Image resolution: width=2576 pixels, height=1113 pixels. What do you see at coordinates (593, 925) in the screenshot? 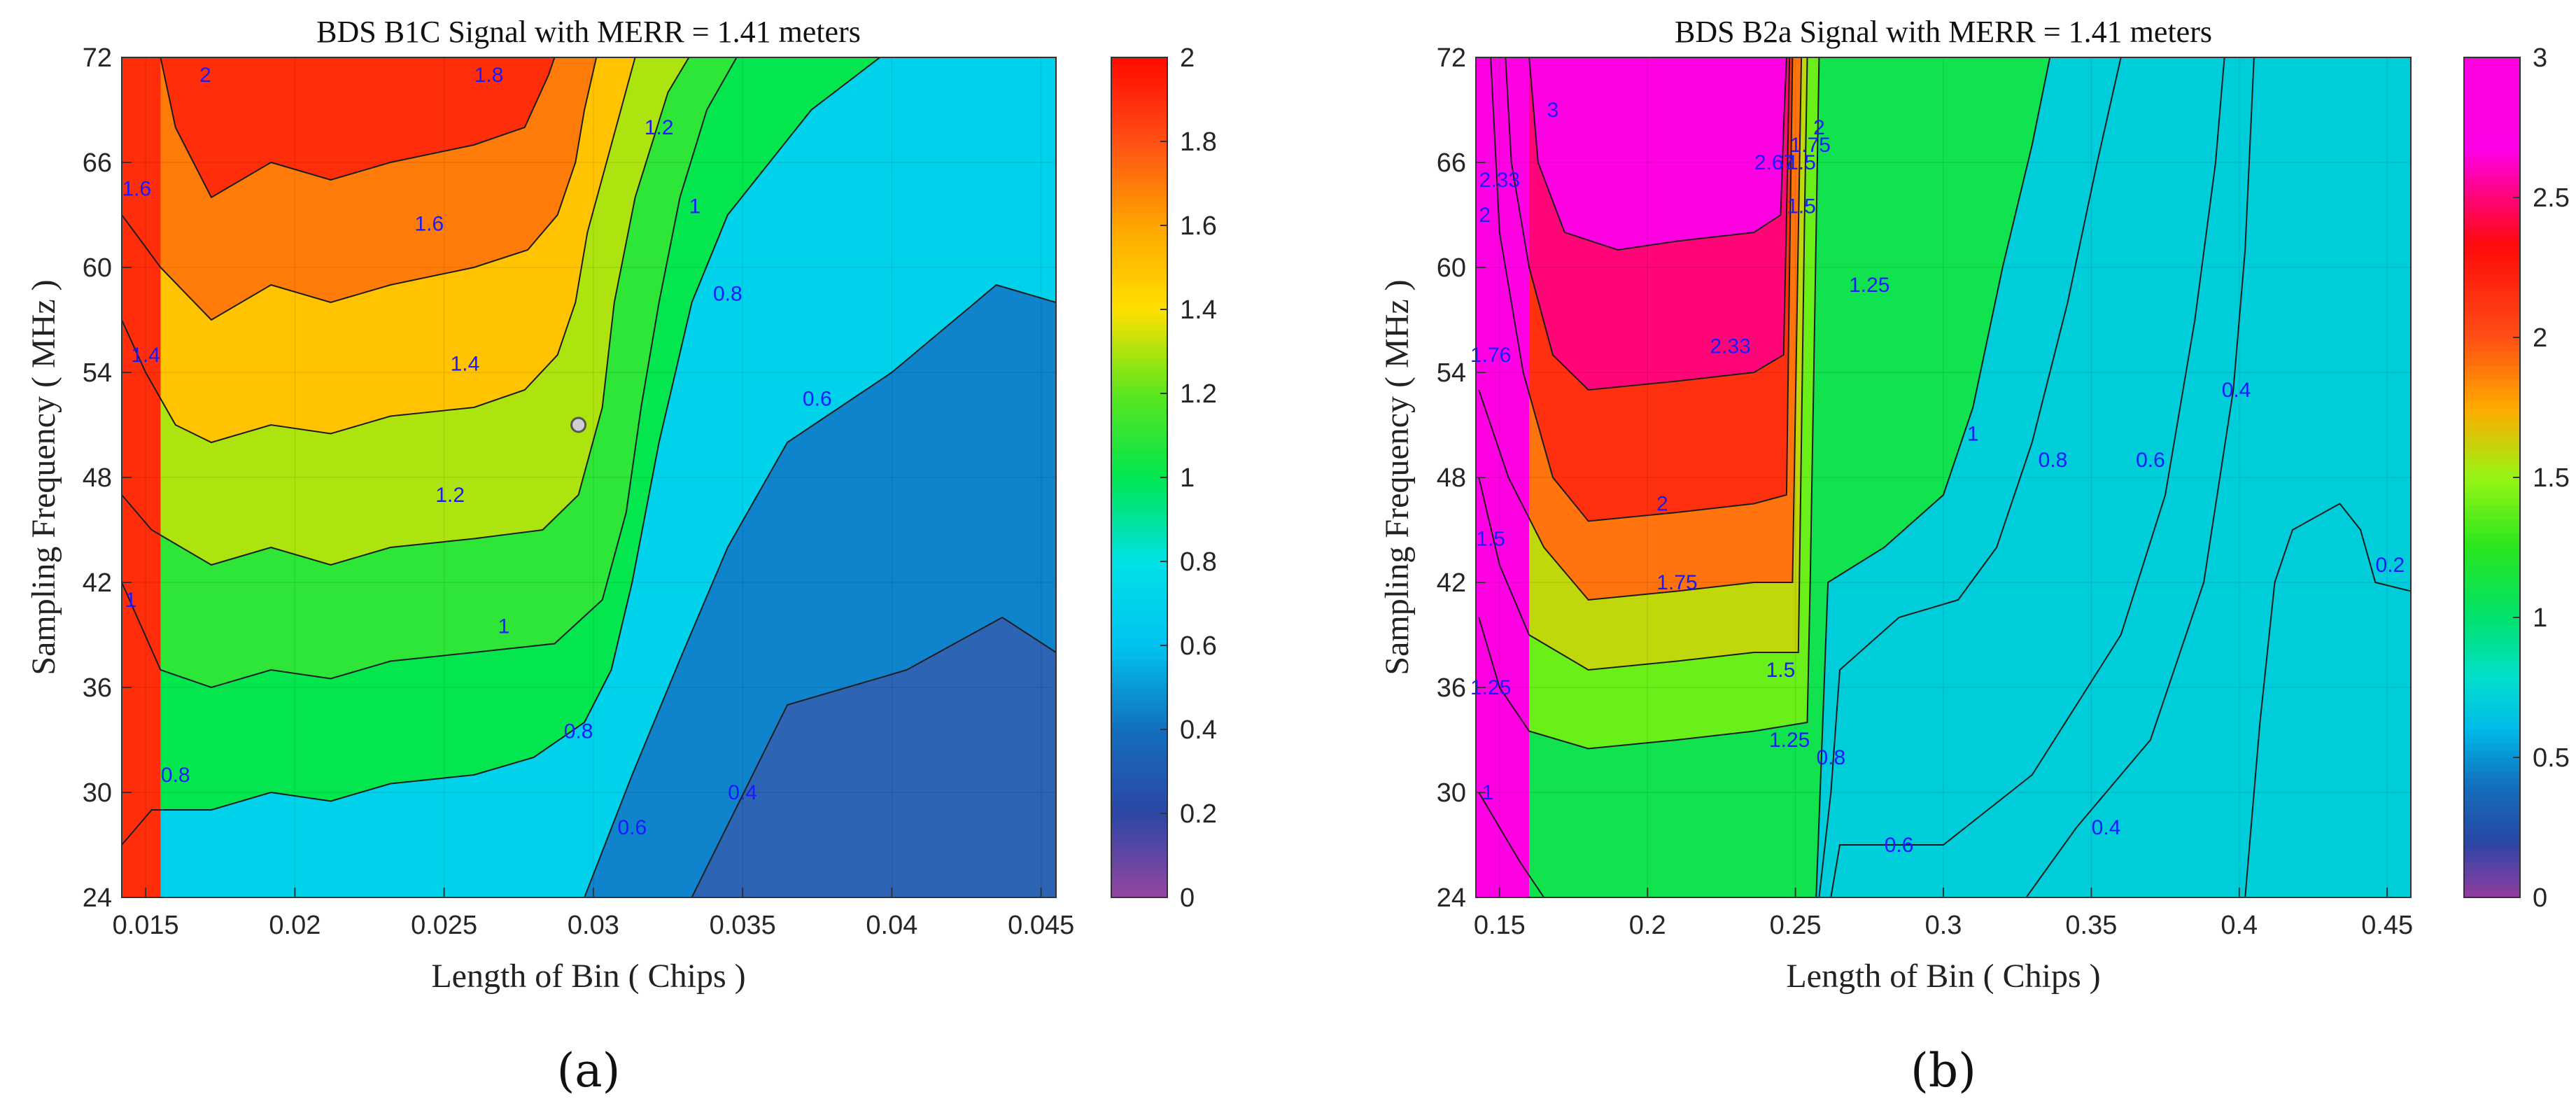
I see `x-tick-label-a: 0.03` at bounding box center [593, 925].